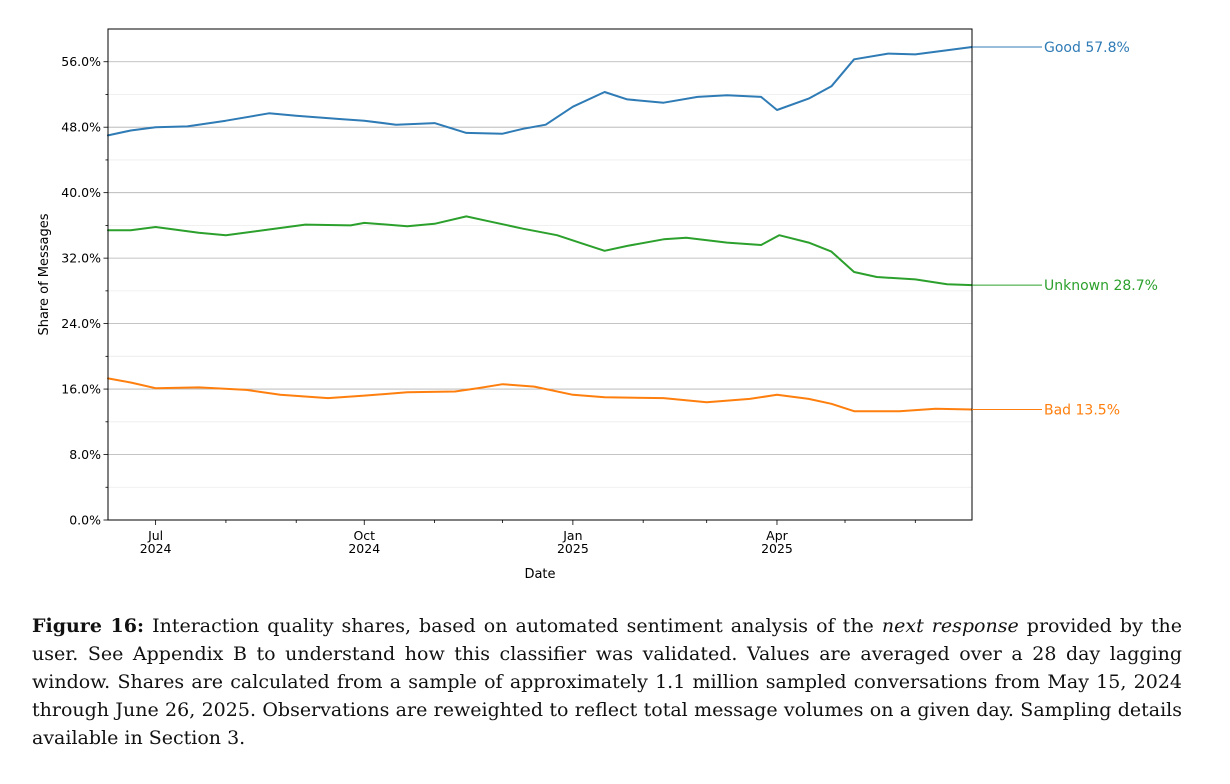  I want to click on x-tick-label-month: Apr, so click(777, 535).